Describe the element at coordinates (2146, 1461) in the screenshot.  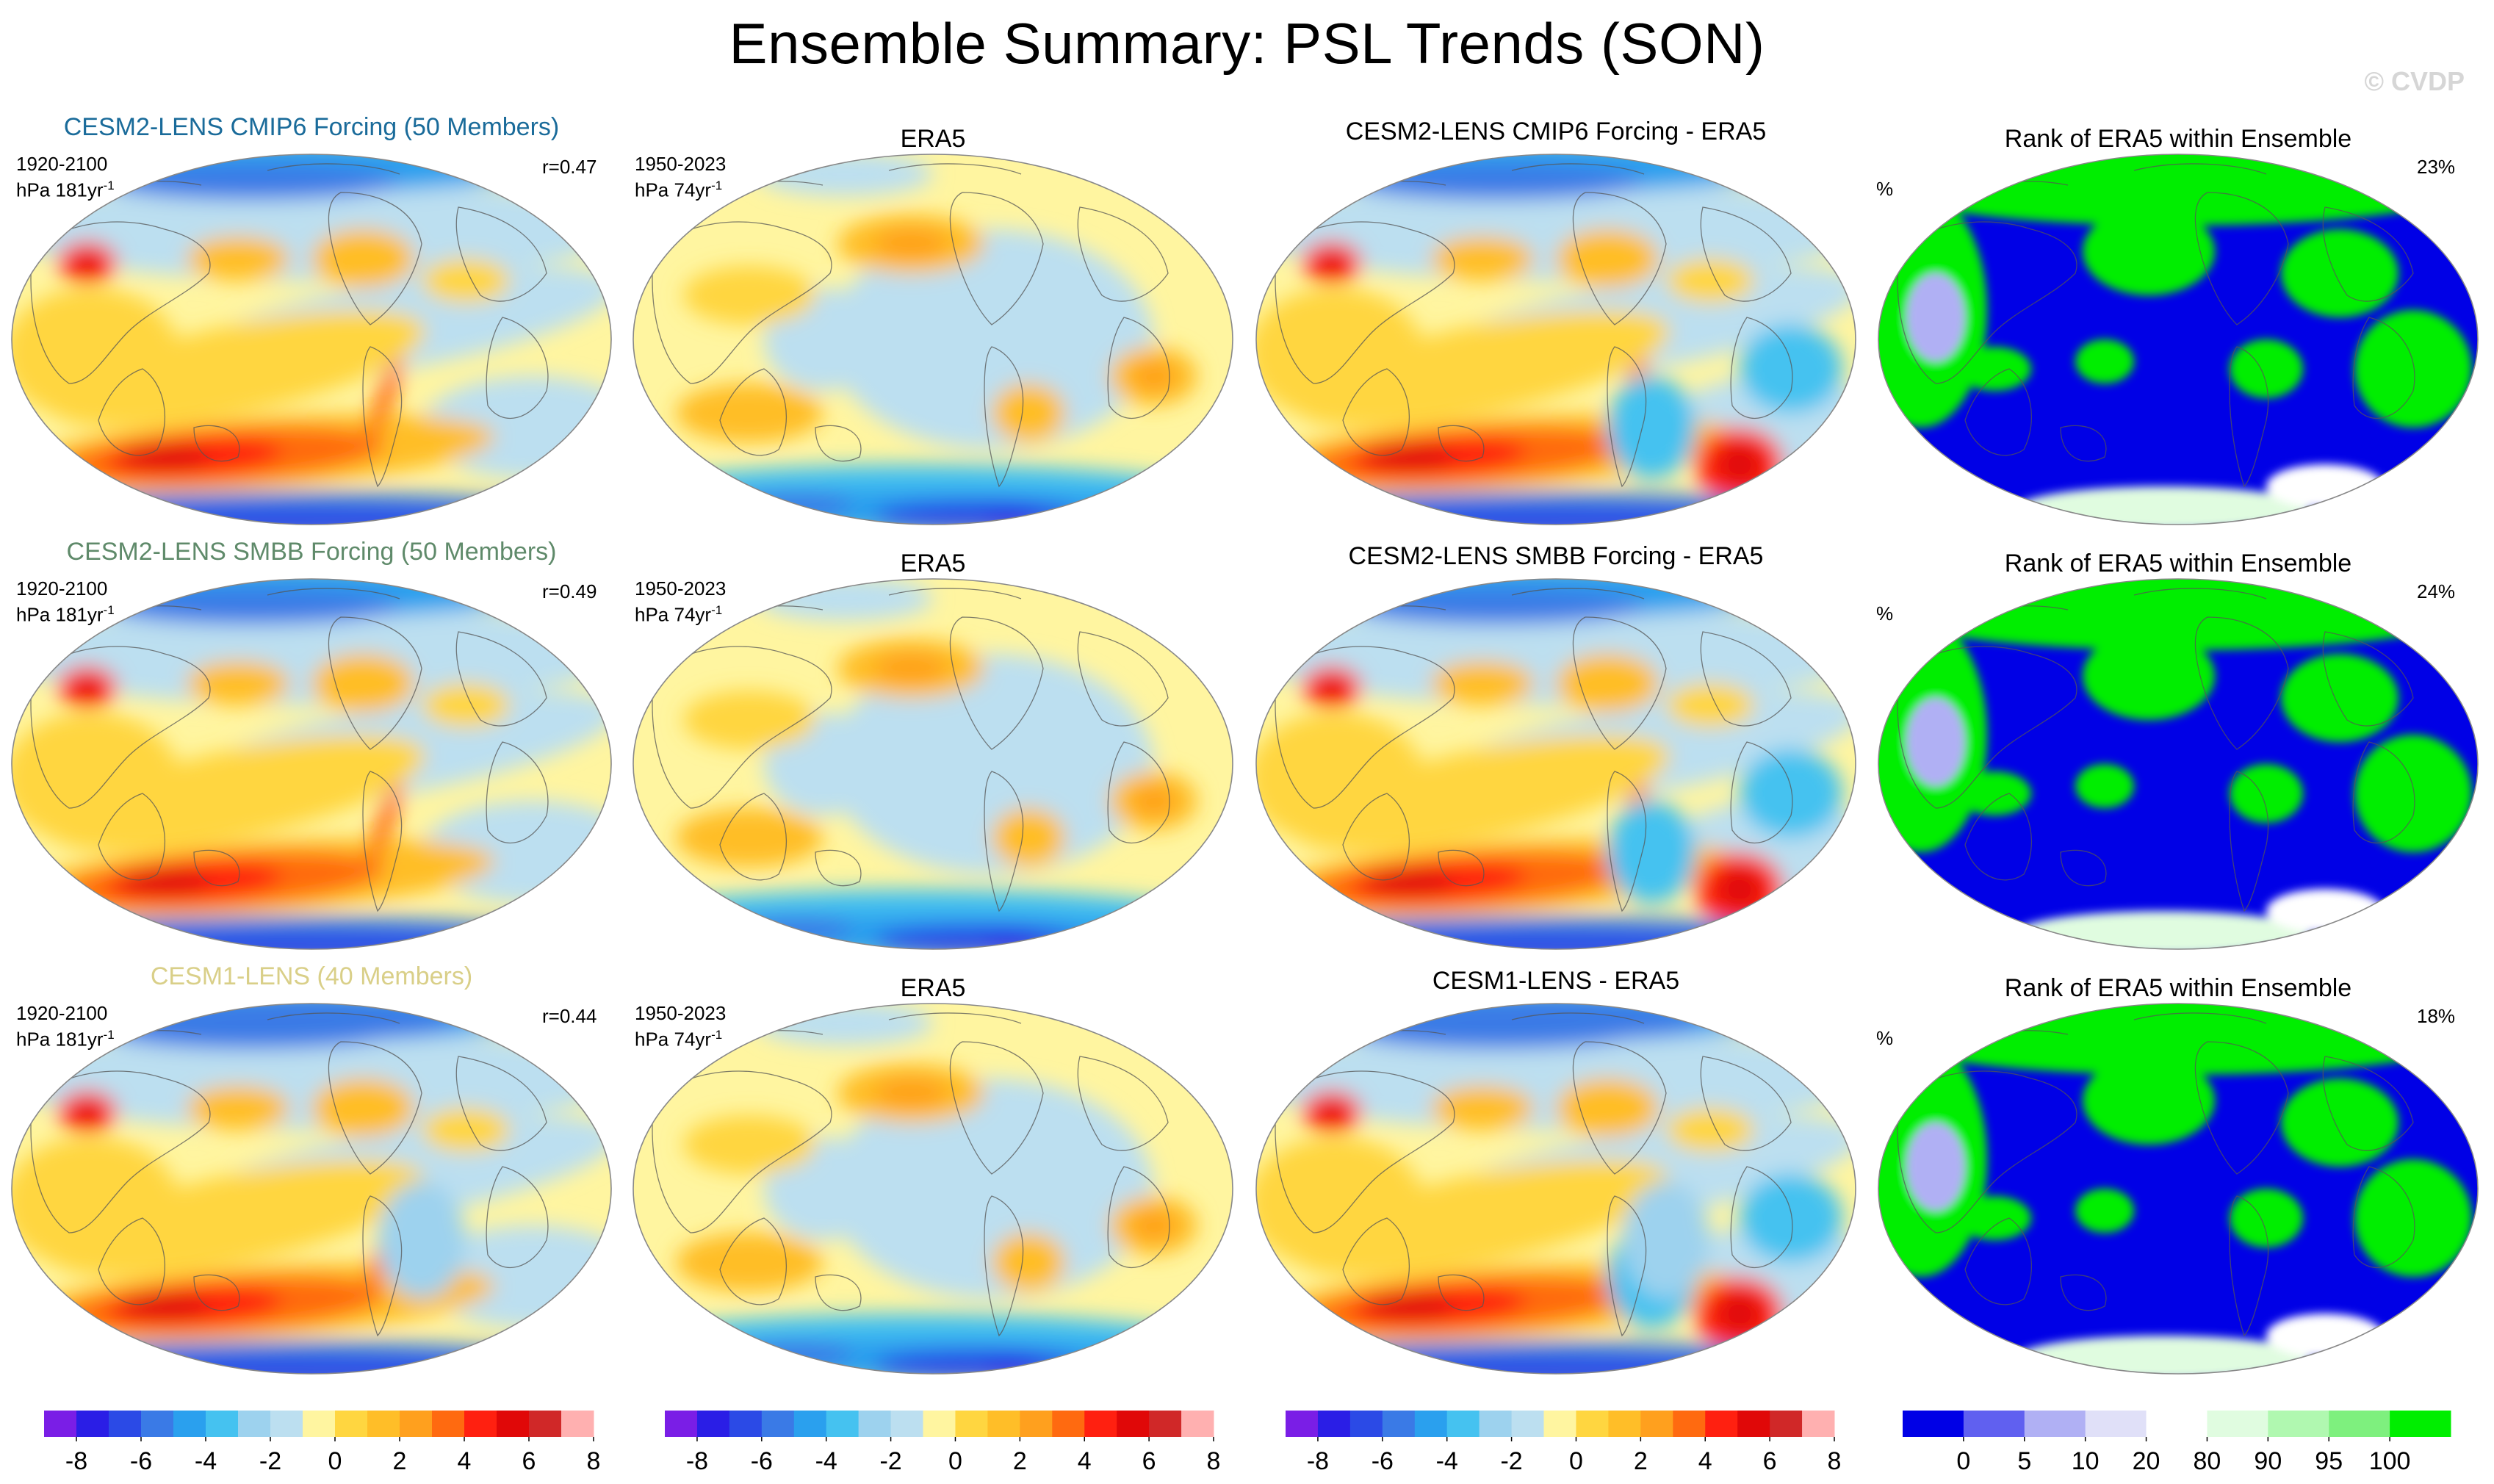
I see `colorbar-tick-label: 20` at that location.